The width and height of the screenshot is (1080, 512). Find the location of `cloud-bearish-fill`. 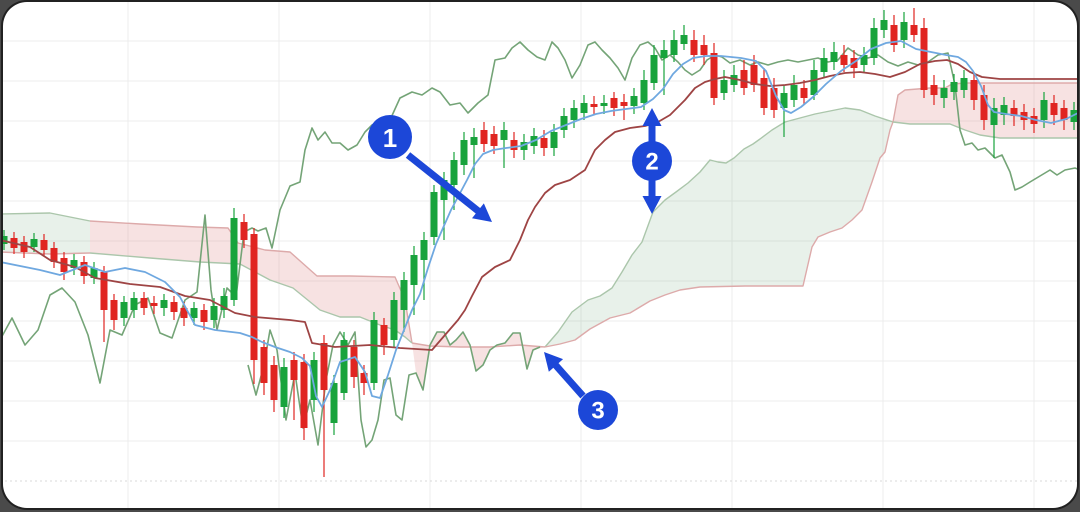

cloud-bearish-fill is located at coordinates (251, 282).